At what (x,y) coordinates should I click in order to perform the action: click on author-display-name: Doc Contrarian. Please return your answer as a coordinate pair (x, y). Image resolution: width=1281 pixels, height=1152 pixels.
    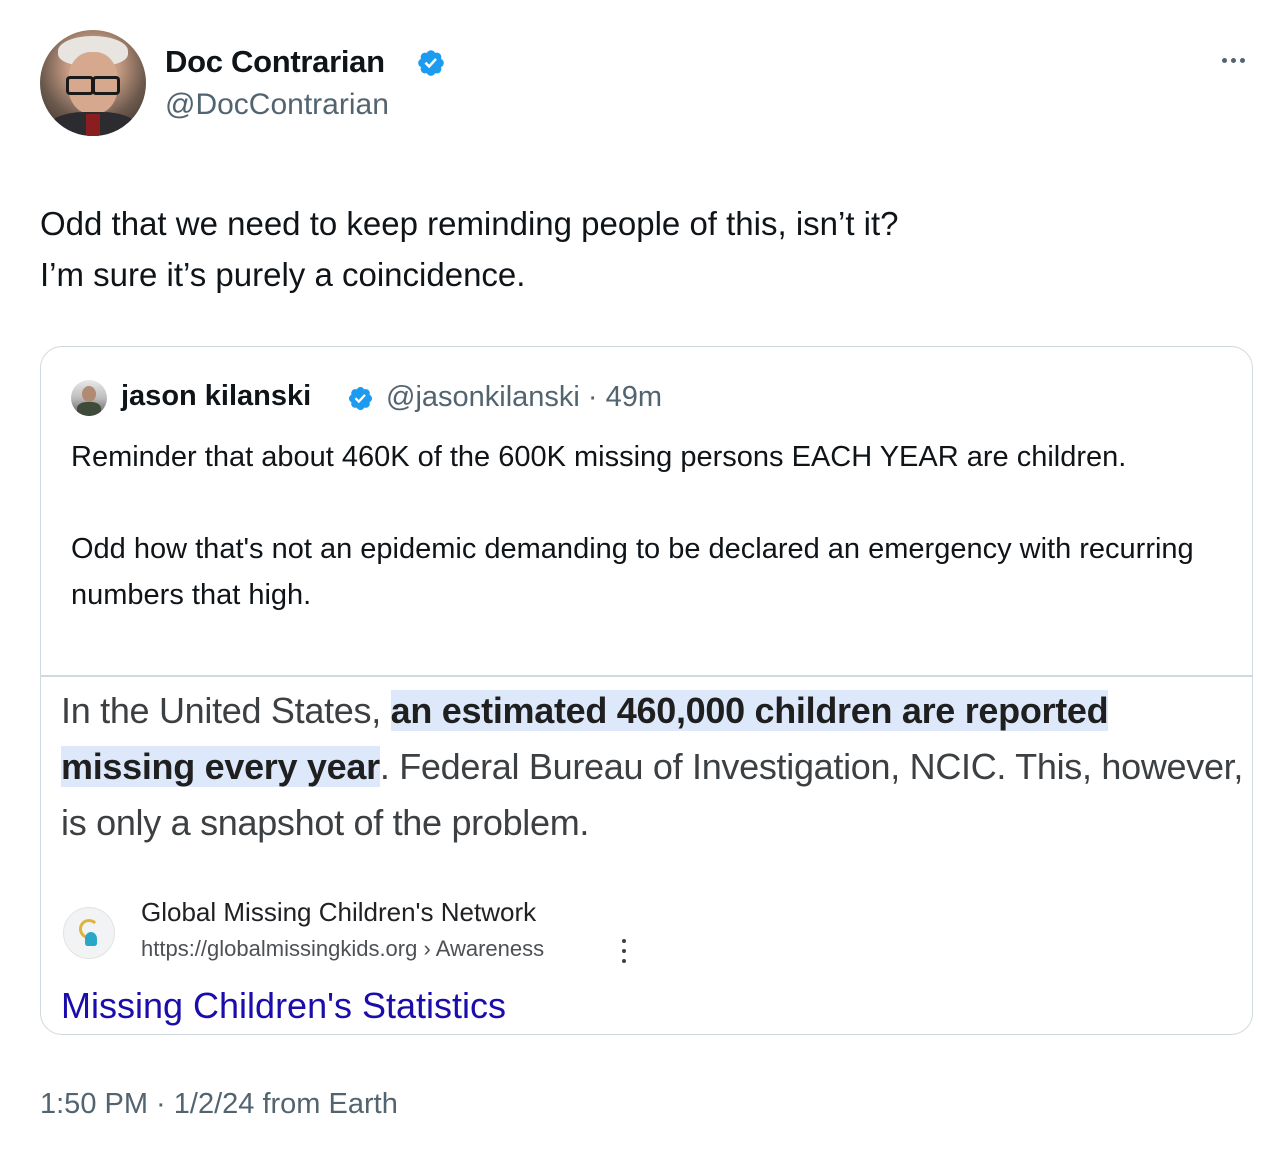
    Looking at the image, I should click on (275, 61).